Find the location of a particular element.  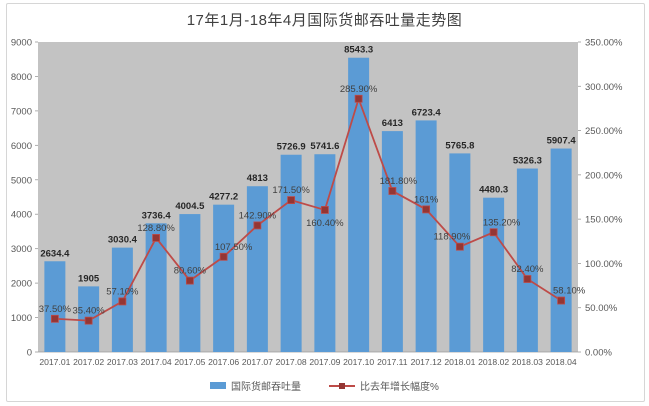

percent-label: 57.10% is located at coordinates (122, 291).